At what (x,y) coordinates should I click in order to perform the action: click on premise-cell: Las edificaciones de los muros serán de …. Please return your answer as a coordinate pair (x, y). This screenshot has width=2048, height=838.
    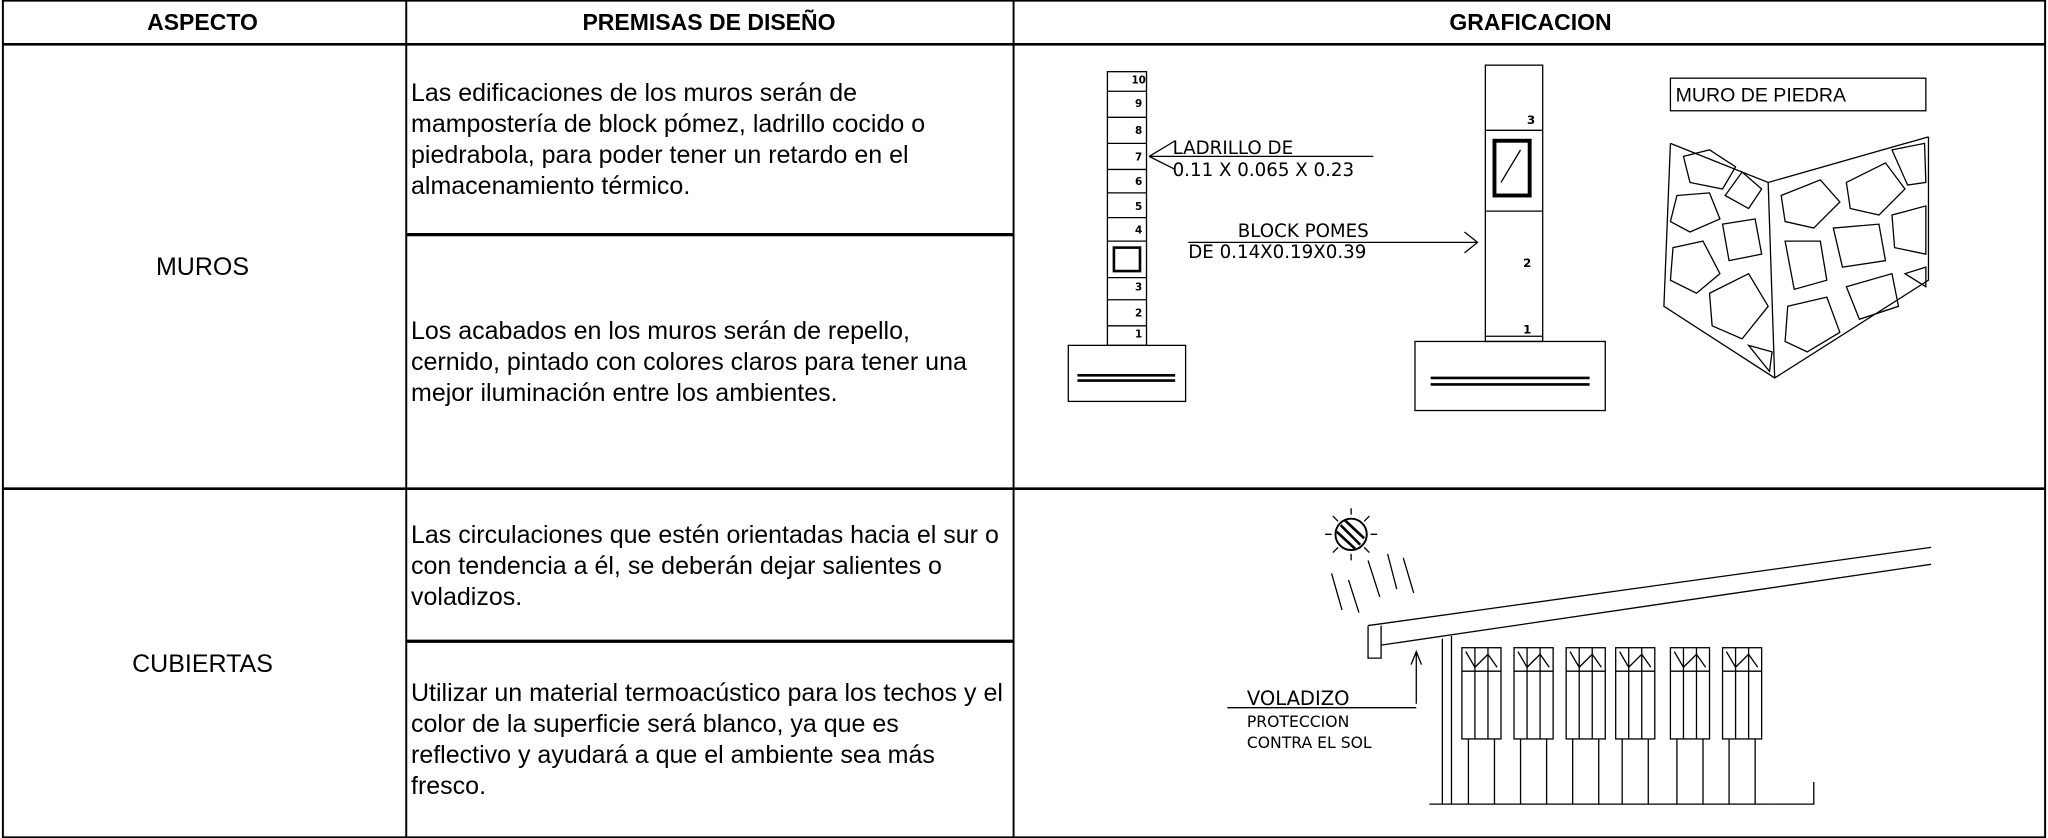
    Looking at the image, I should click on (668, 139).